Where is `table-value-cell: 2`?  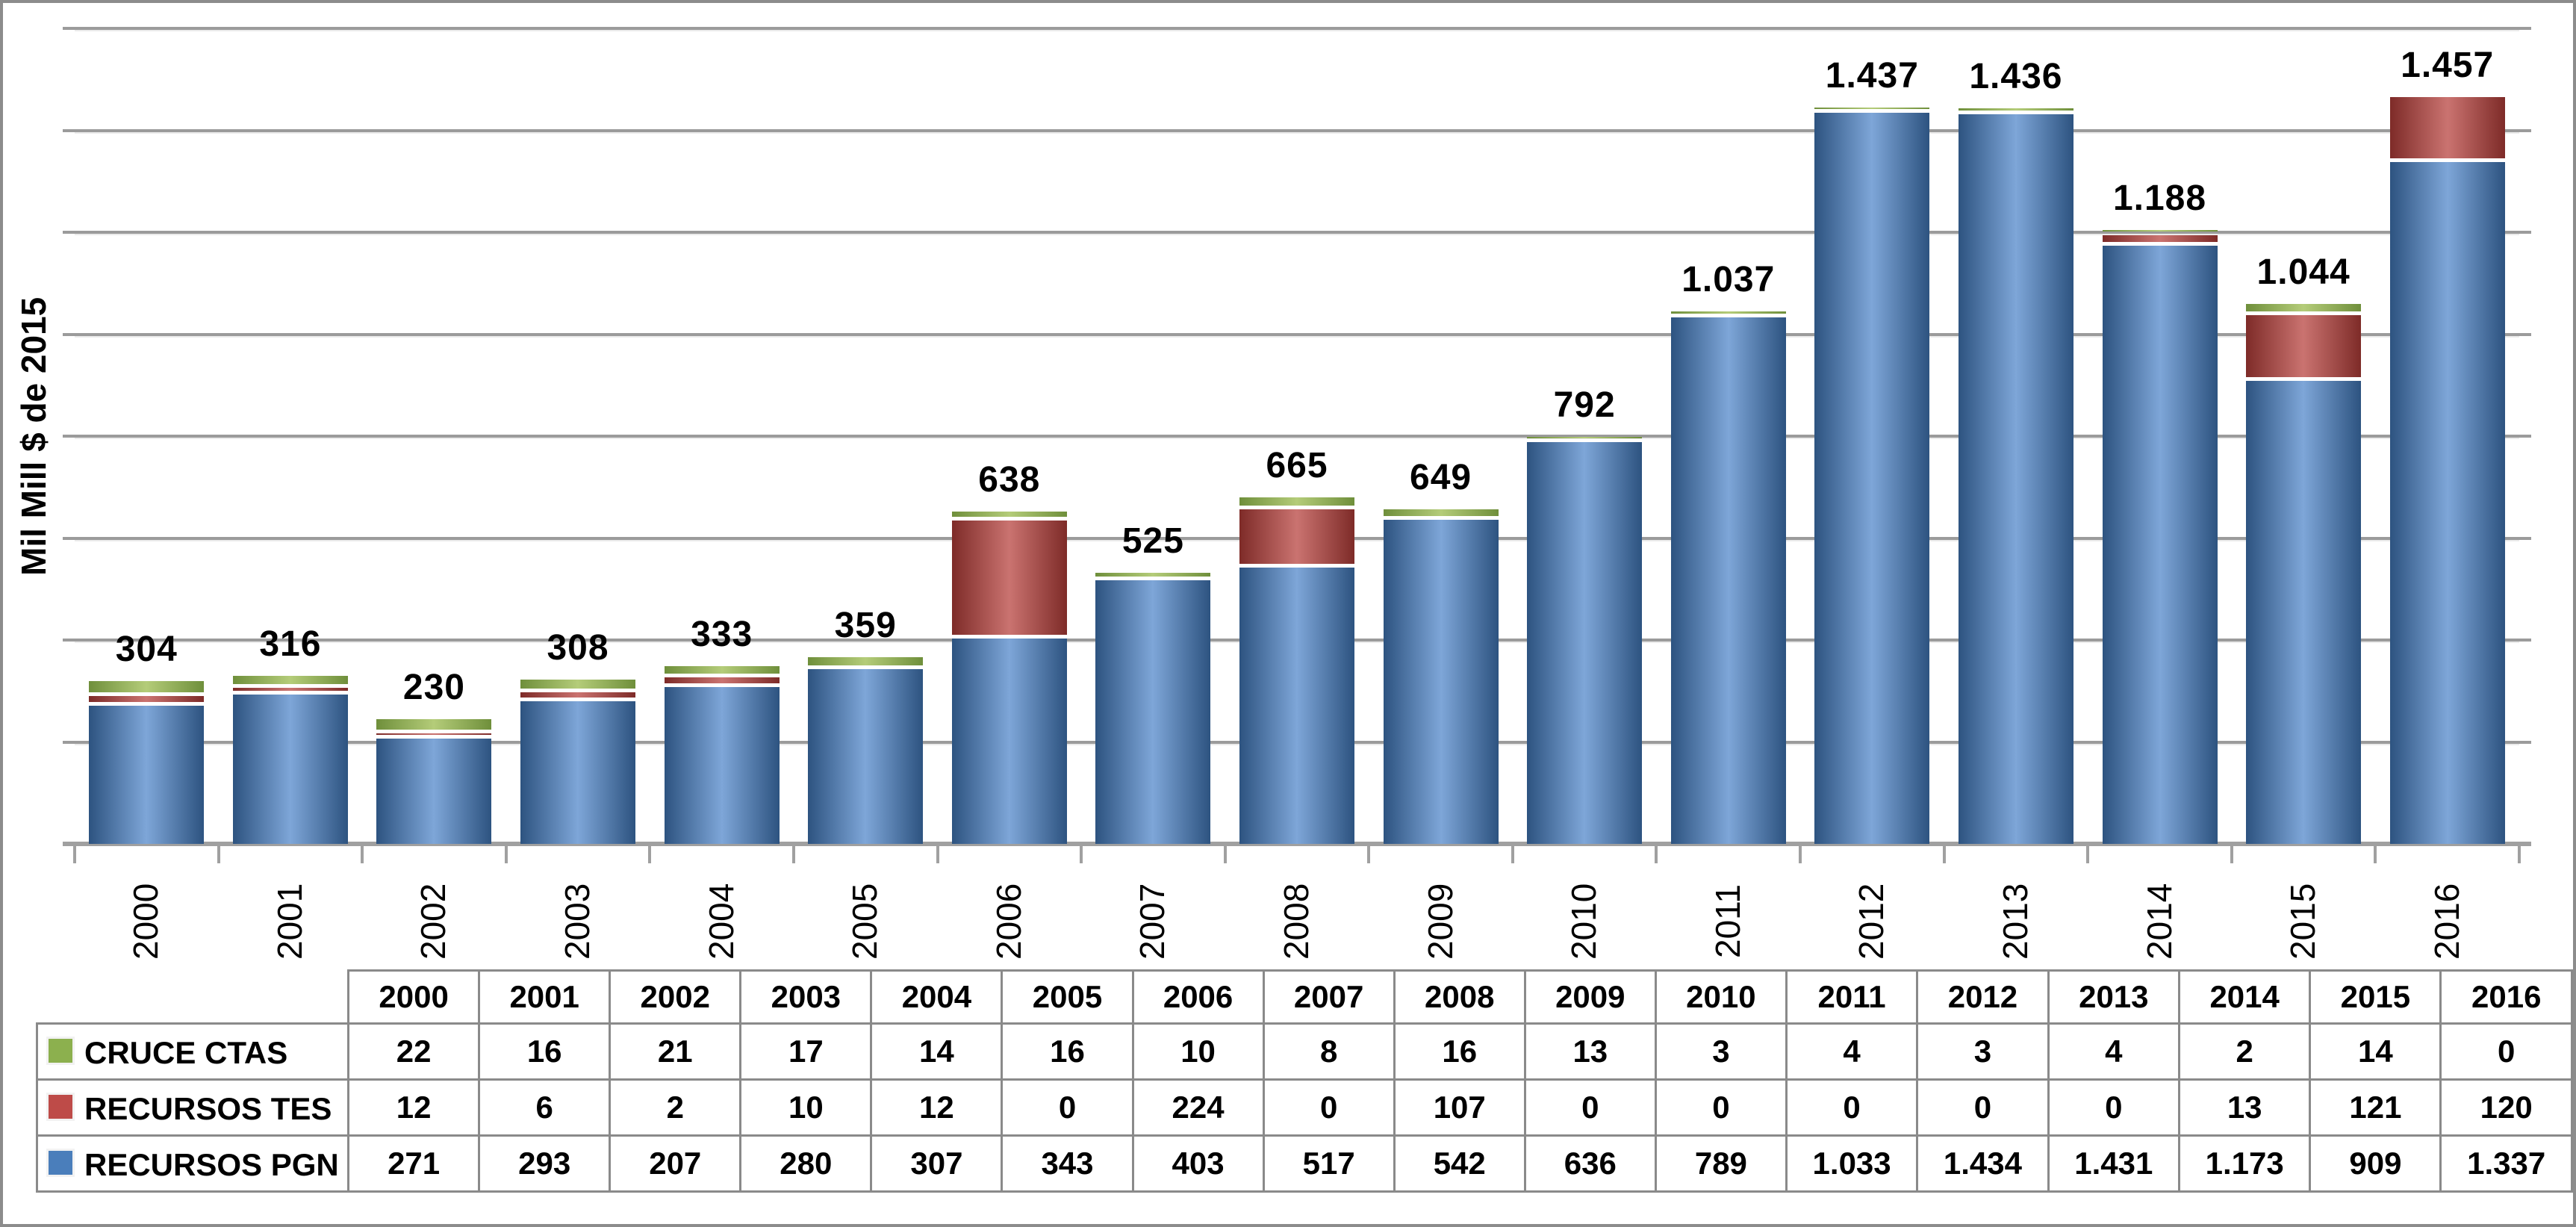 table-value-cell: 2 is located at coordinates (675, 1107).